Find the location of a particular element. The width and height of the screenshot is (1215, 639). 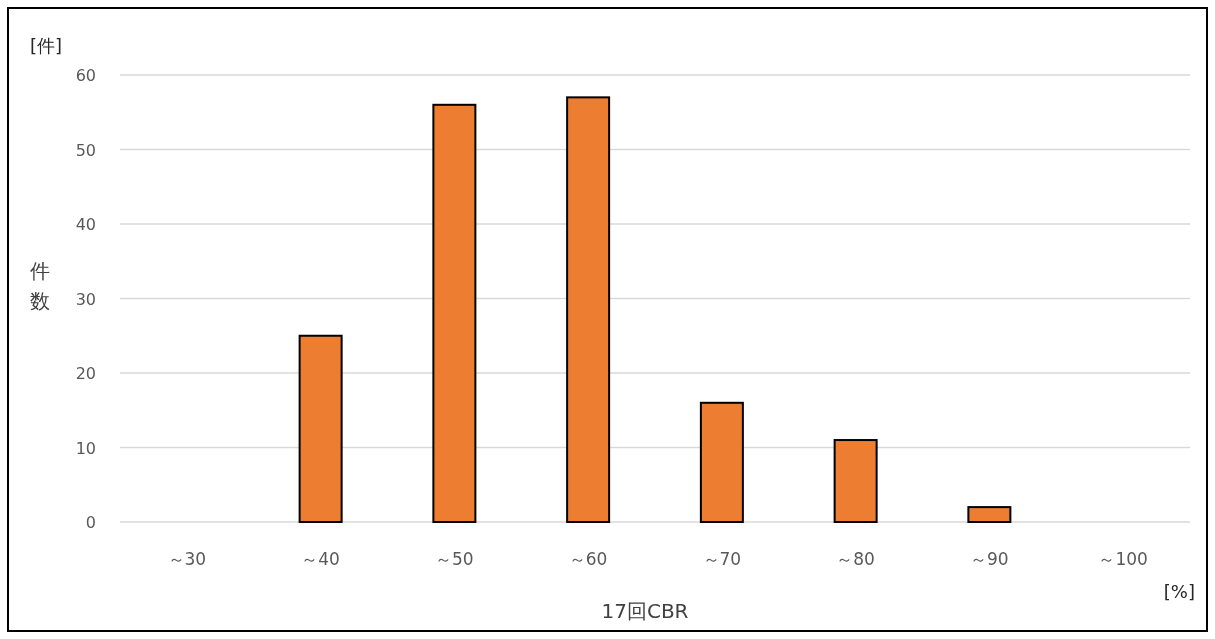

x-tick-label: ～50 is located at coordinates (454, 559).